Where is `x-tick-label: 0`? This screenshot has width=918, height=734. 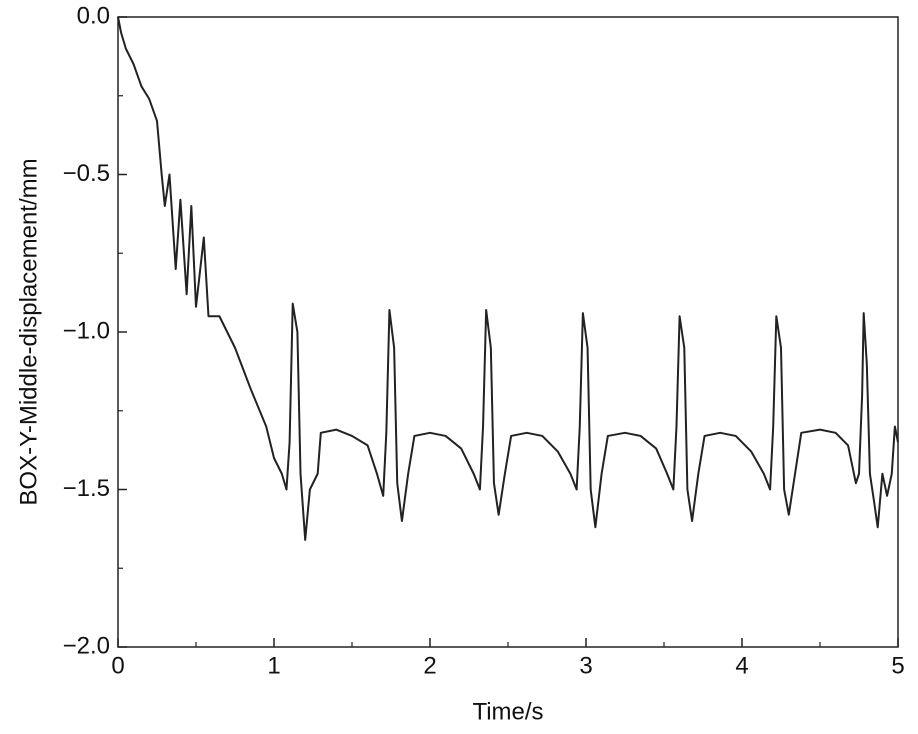
x-tick-label: 0 is located at coordinates (117, 665).